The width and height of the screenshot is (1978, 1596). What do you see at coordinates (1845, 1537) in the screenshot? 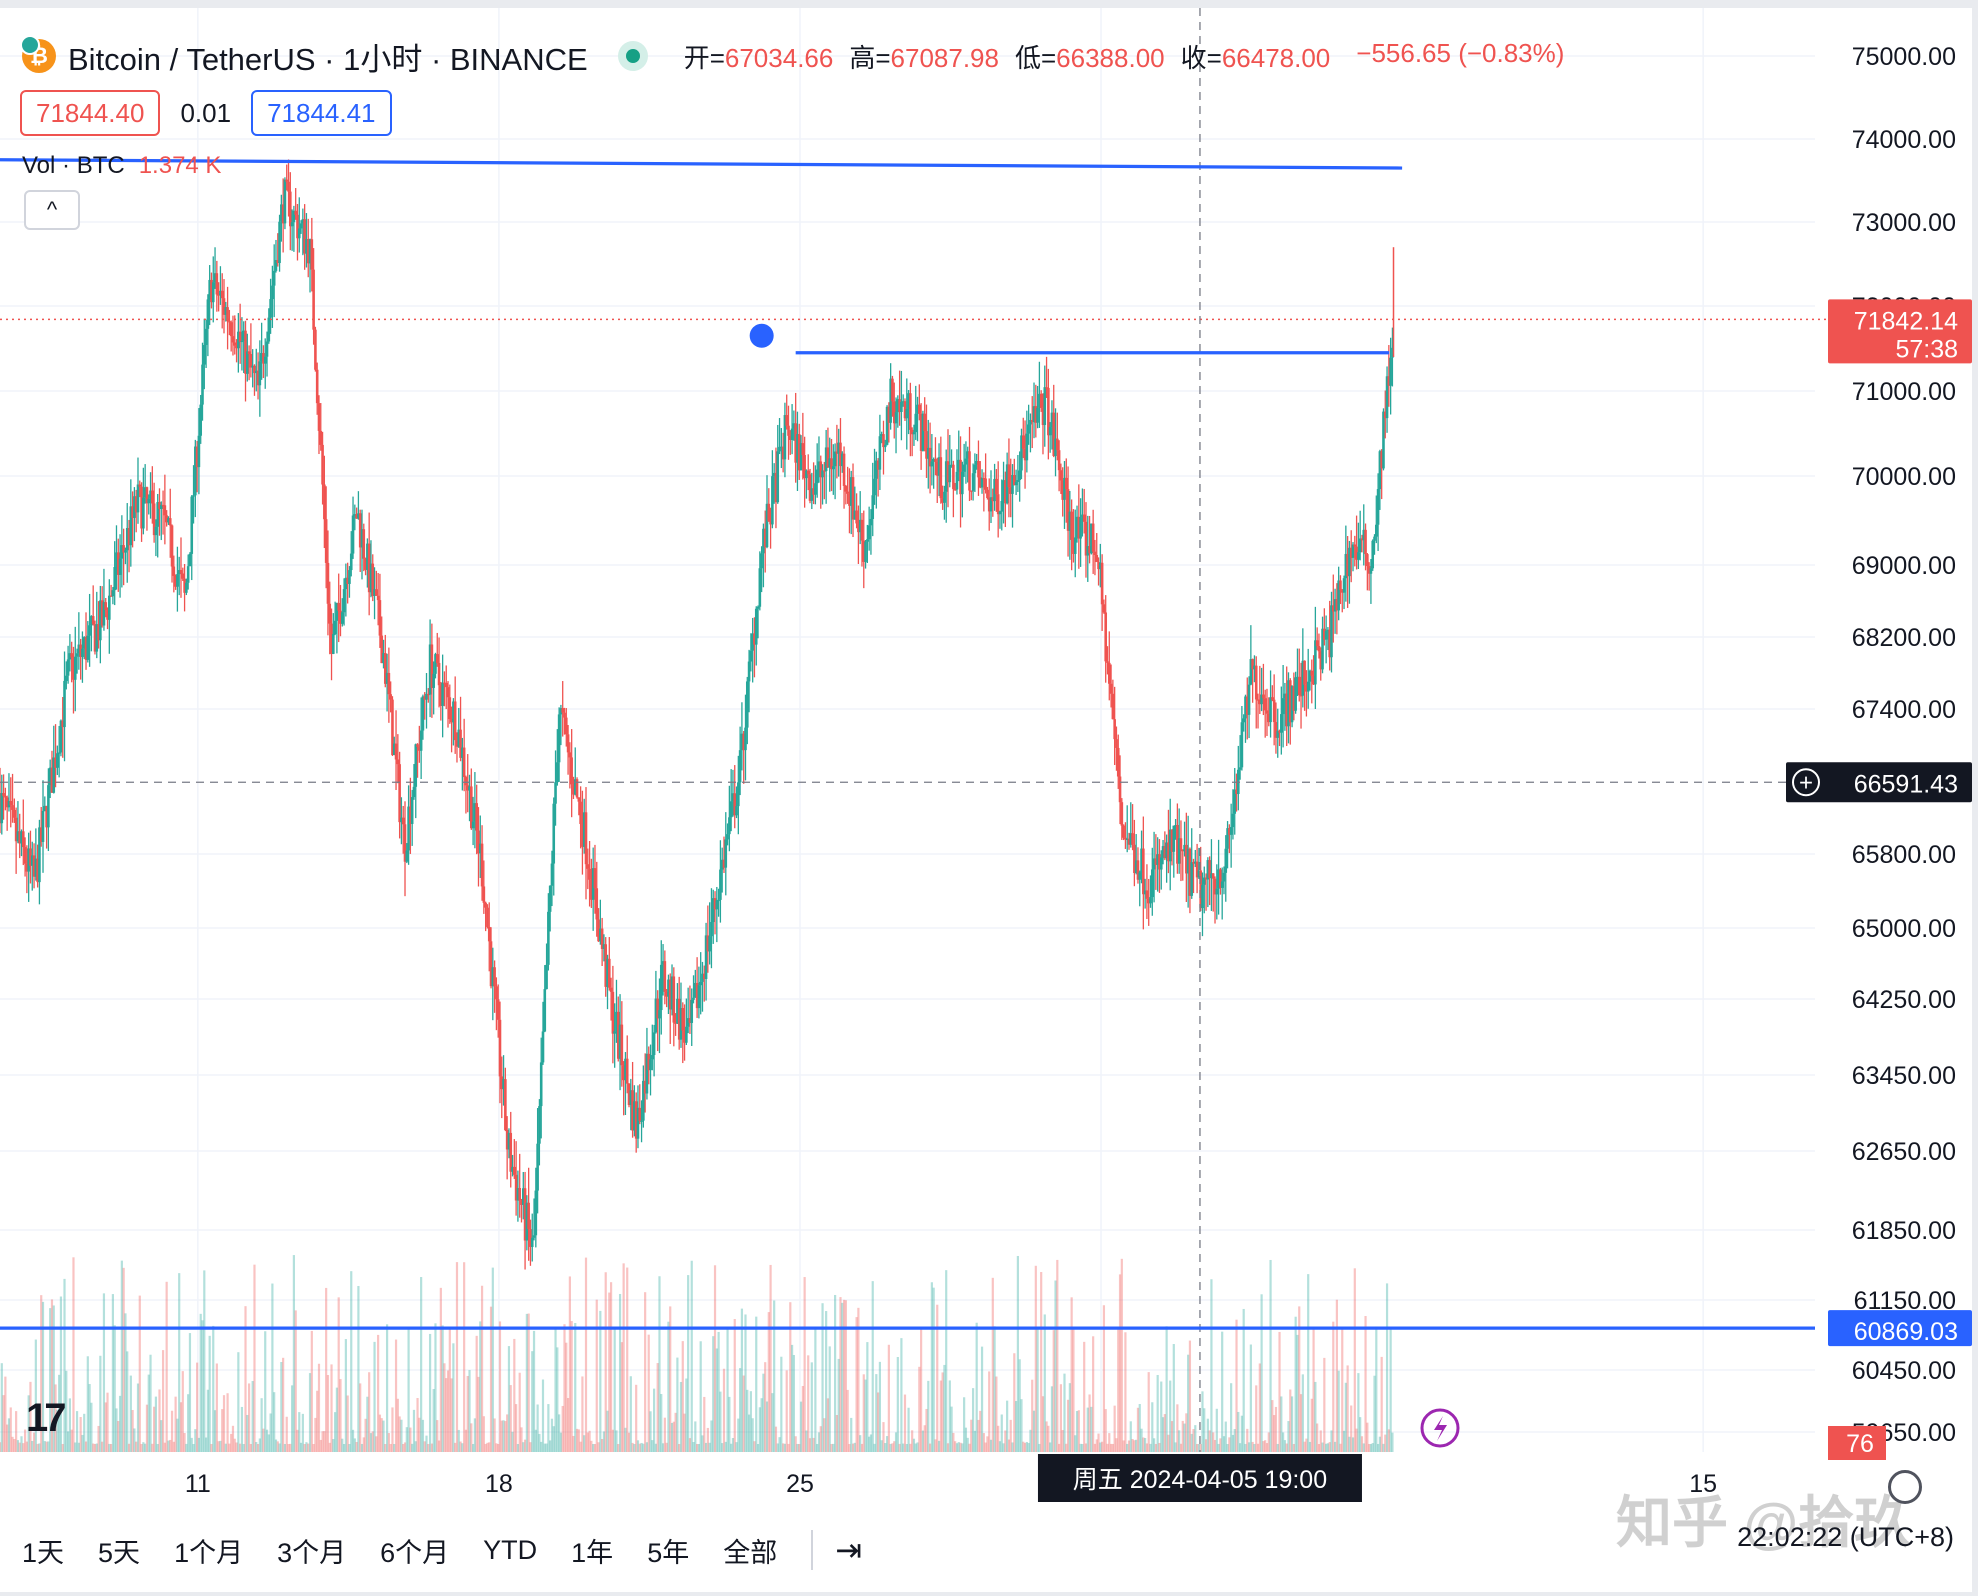
I see `timezone-clock: 22:02:22 (UTC+8)` at bounding box center [1845, 1537].